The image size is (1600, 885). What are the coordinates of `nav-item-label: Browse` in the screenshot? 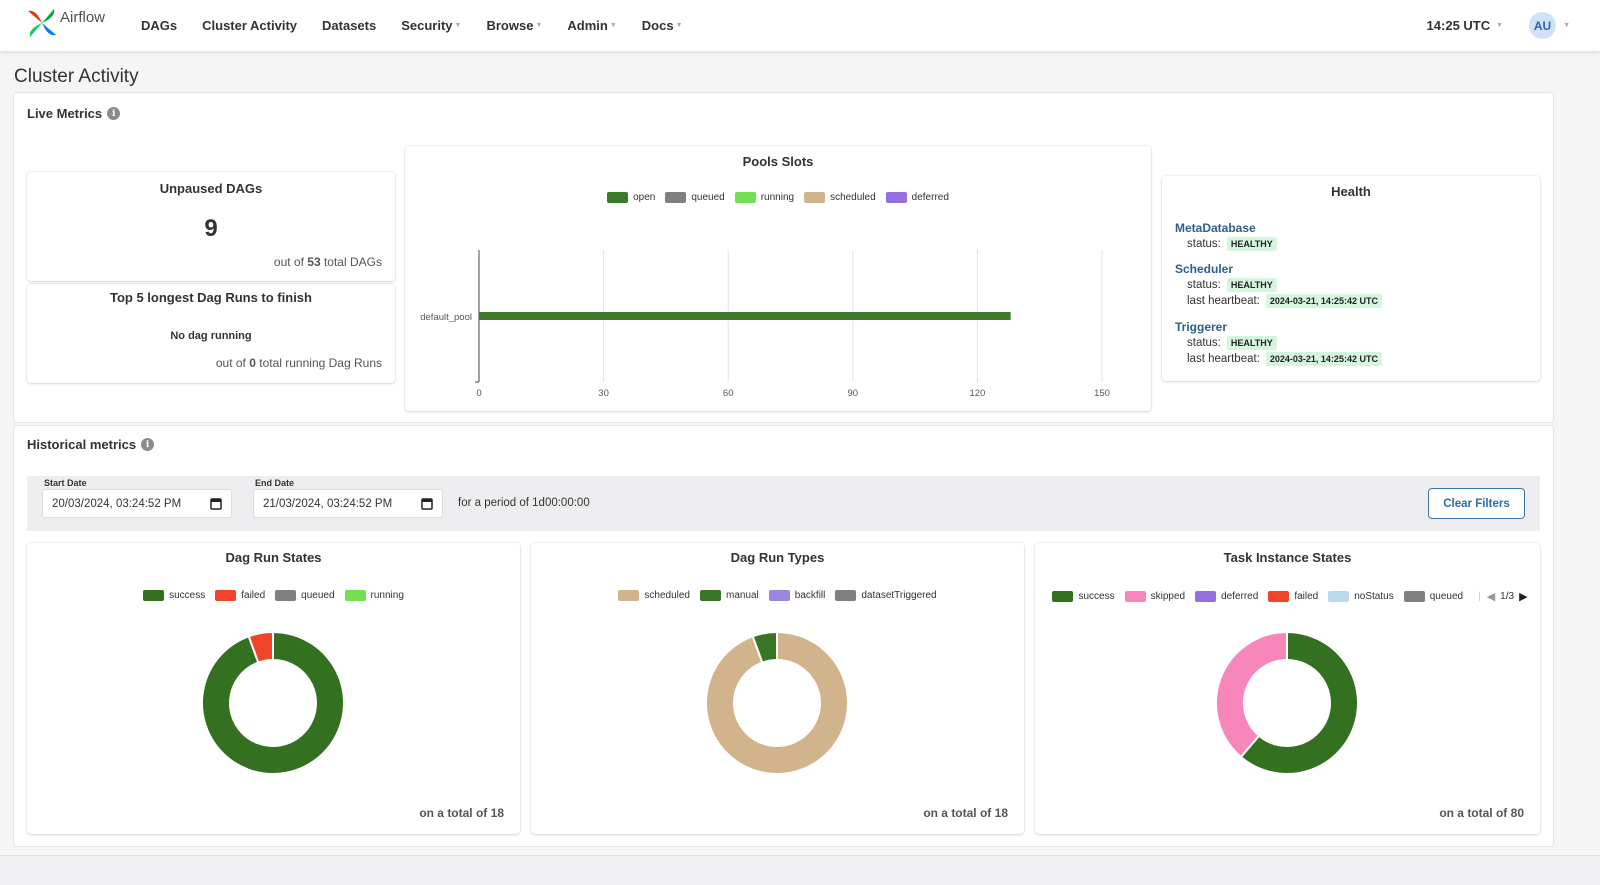 It's located at (510, 25).